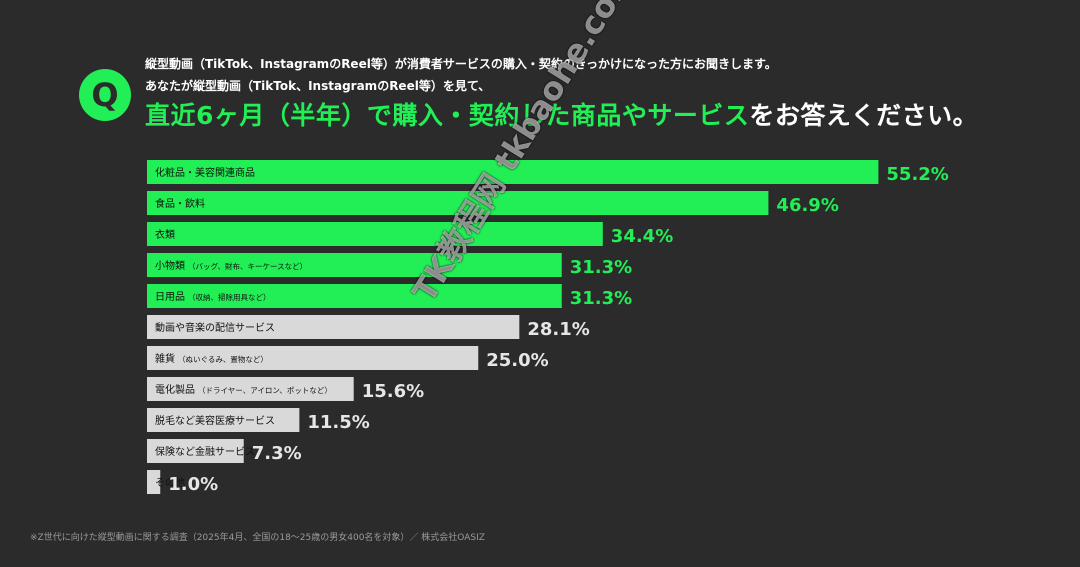 The width and height of the screenshot is (1080, 567). I want to click on category-label-8: 電化製品 （ドライヤー、アイロン、ポットなど）, so click(243, 389).